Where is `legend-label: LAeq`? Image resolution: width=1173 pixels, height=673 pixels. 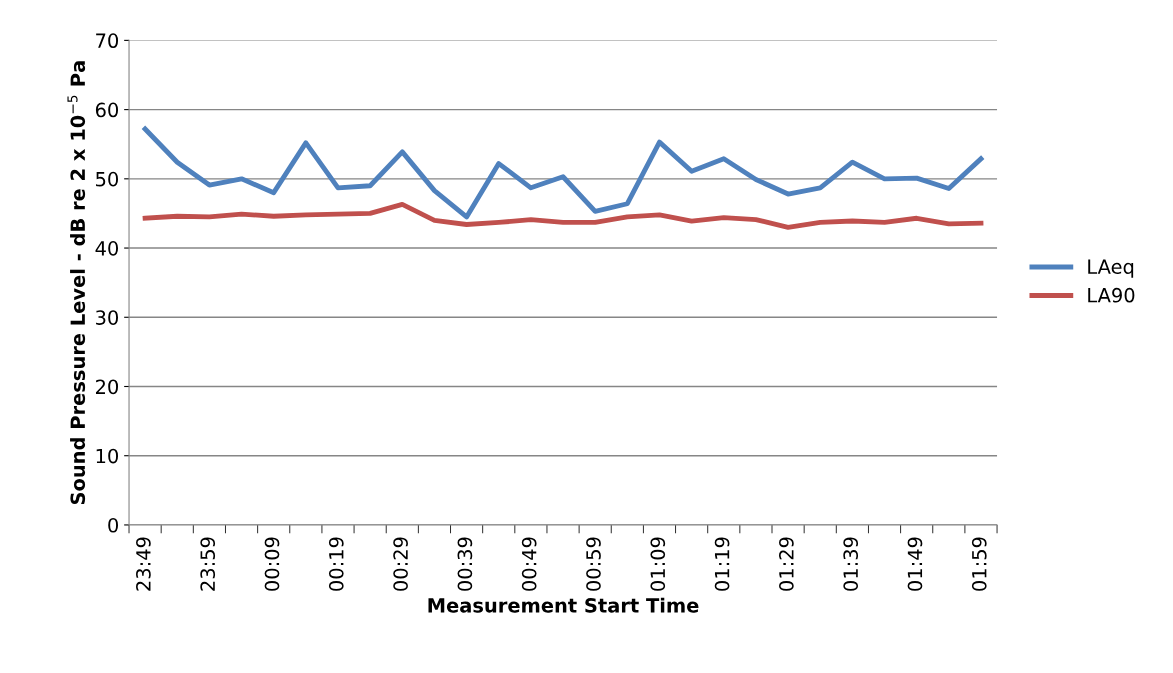 legend-label: LAeq is located at coordinates (1111, 268).